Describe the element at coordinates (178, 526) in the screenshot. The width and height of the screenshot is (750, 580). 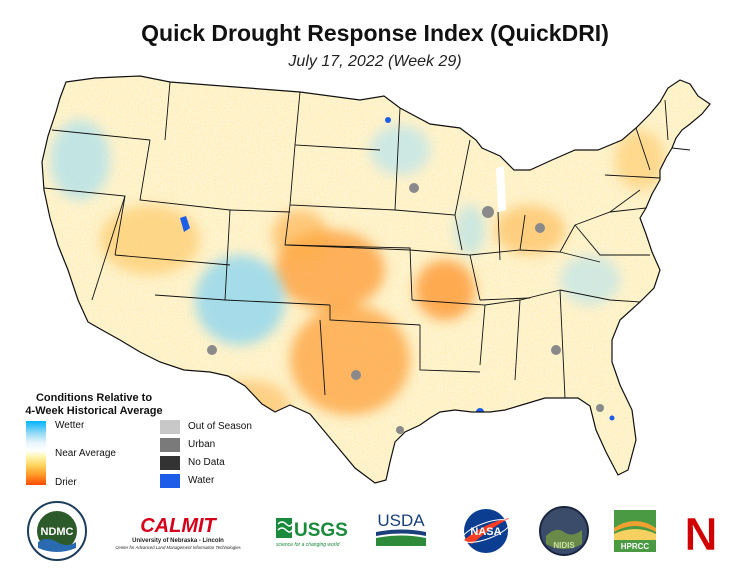
I see `calmit-logo-text: CALMIT` at that location.